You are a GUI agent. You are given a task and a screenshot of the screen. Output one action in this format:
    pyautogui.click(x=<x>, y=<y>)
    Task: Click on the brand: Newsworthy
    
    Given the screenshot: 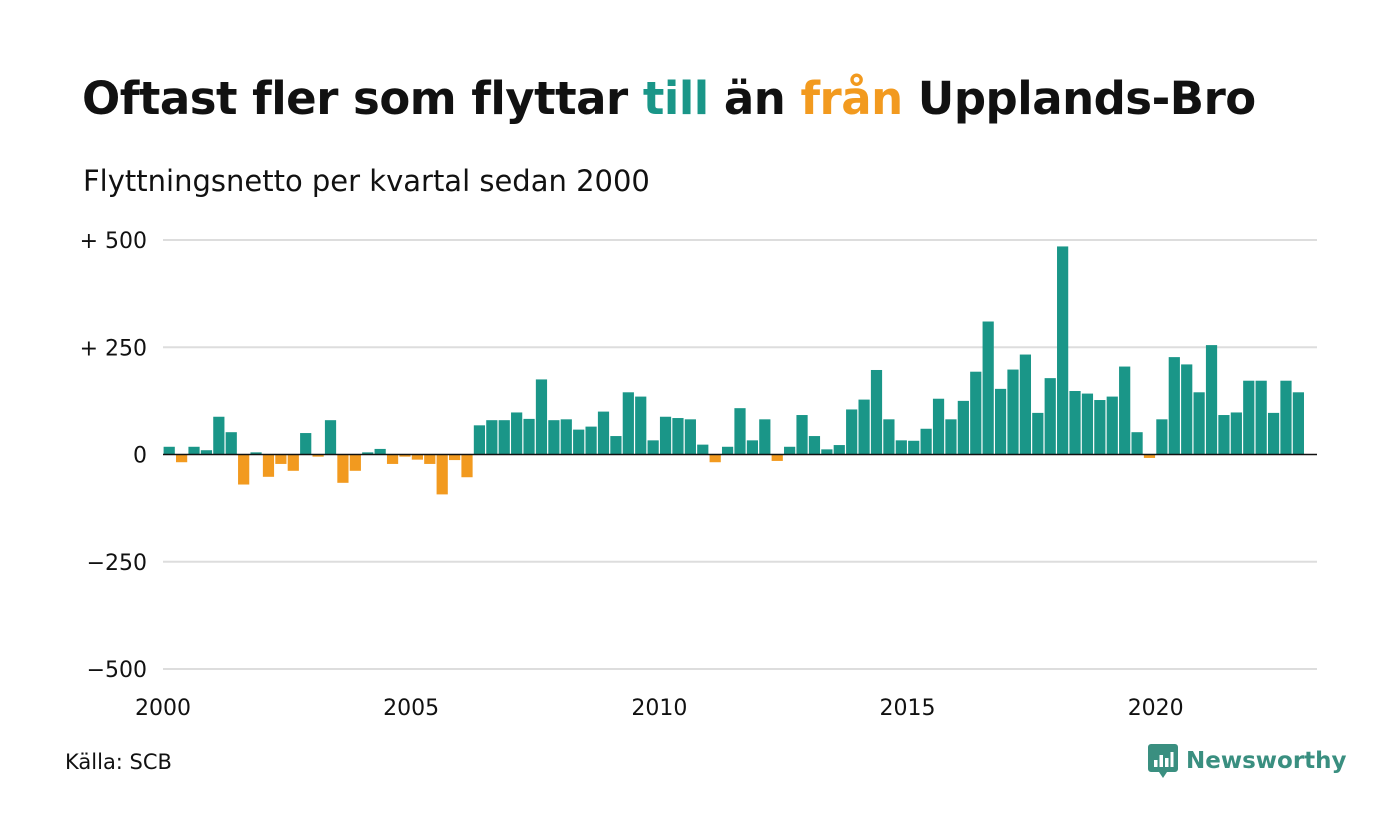 What is the action you would take?
    pyautogui.click(x=1247, y=761)
    